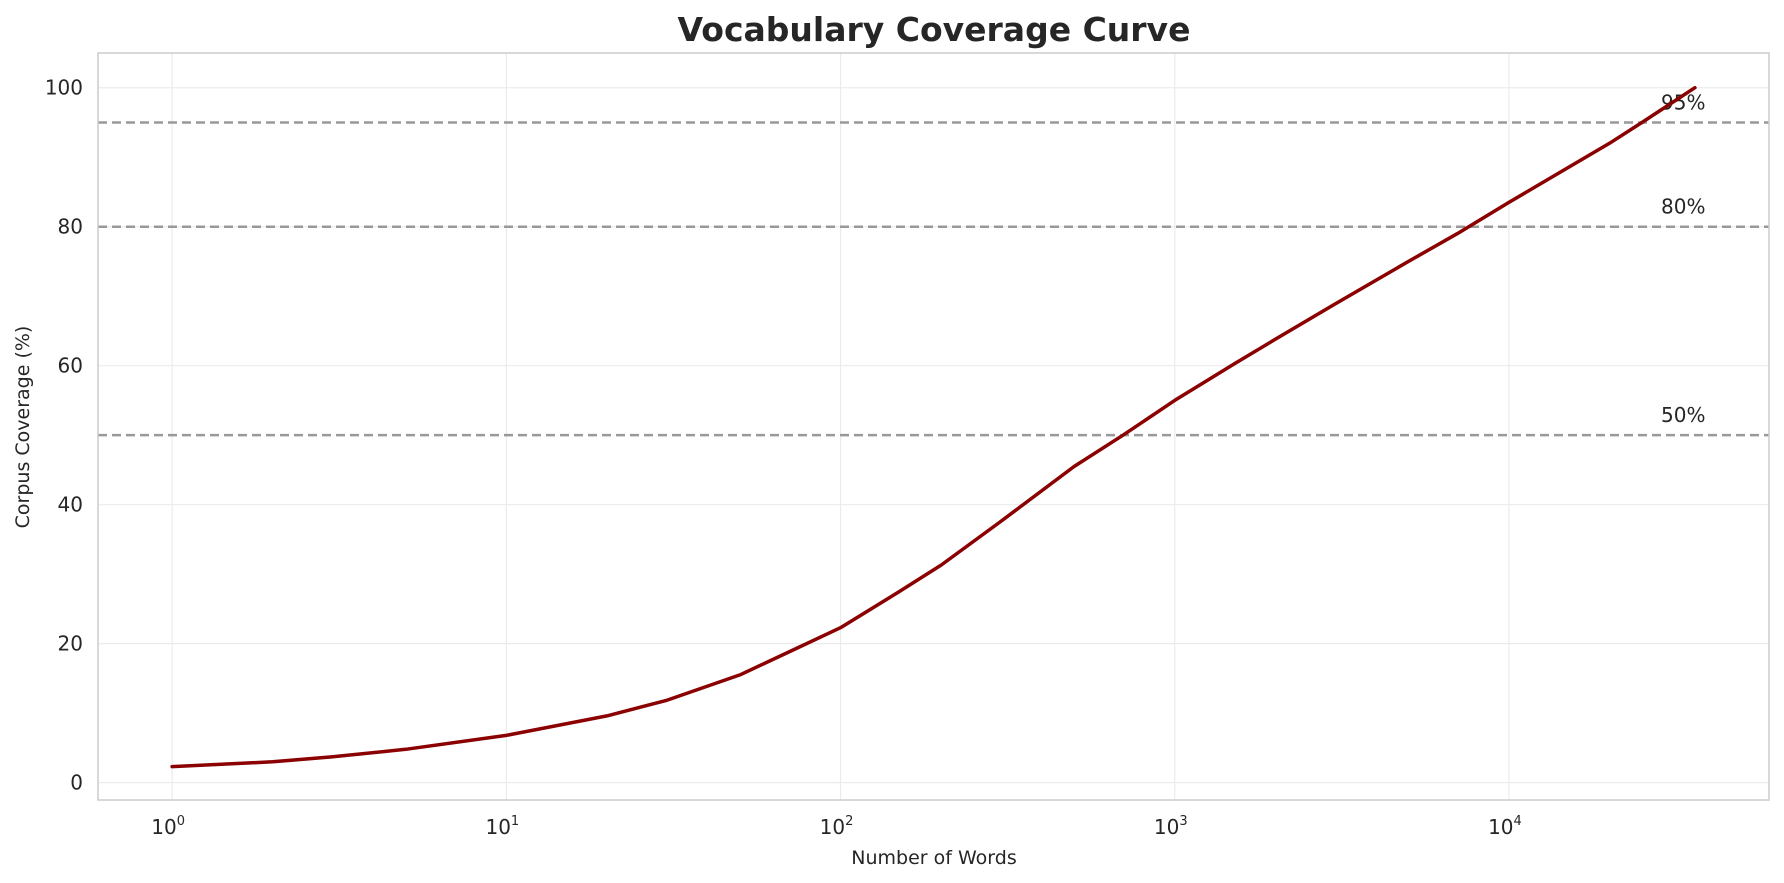 The image size is (1784, 883). Describe the element at coordinates (1683, 207) in the screenshot. I see `reference-line-label: 80%` at that location.